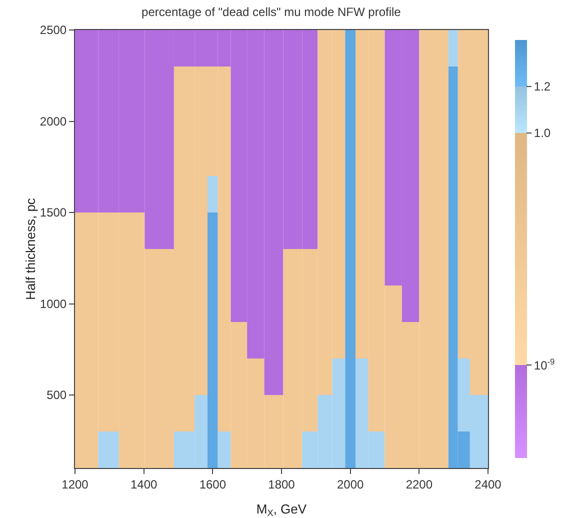  I want to click on y-tick-label: 2500, so click(53, 30).